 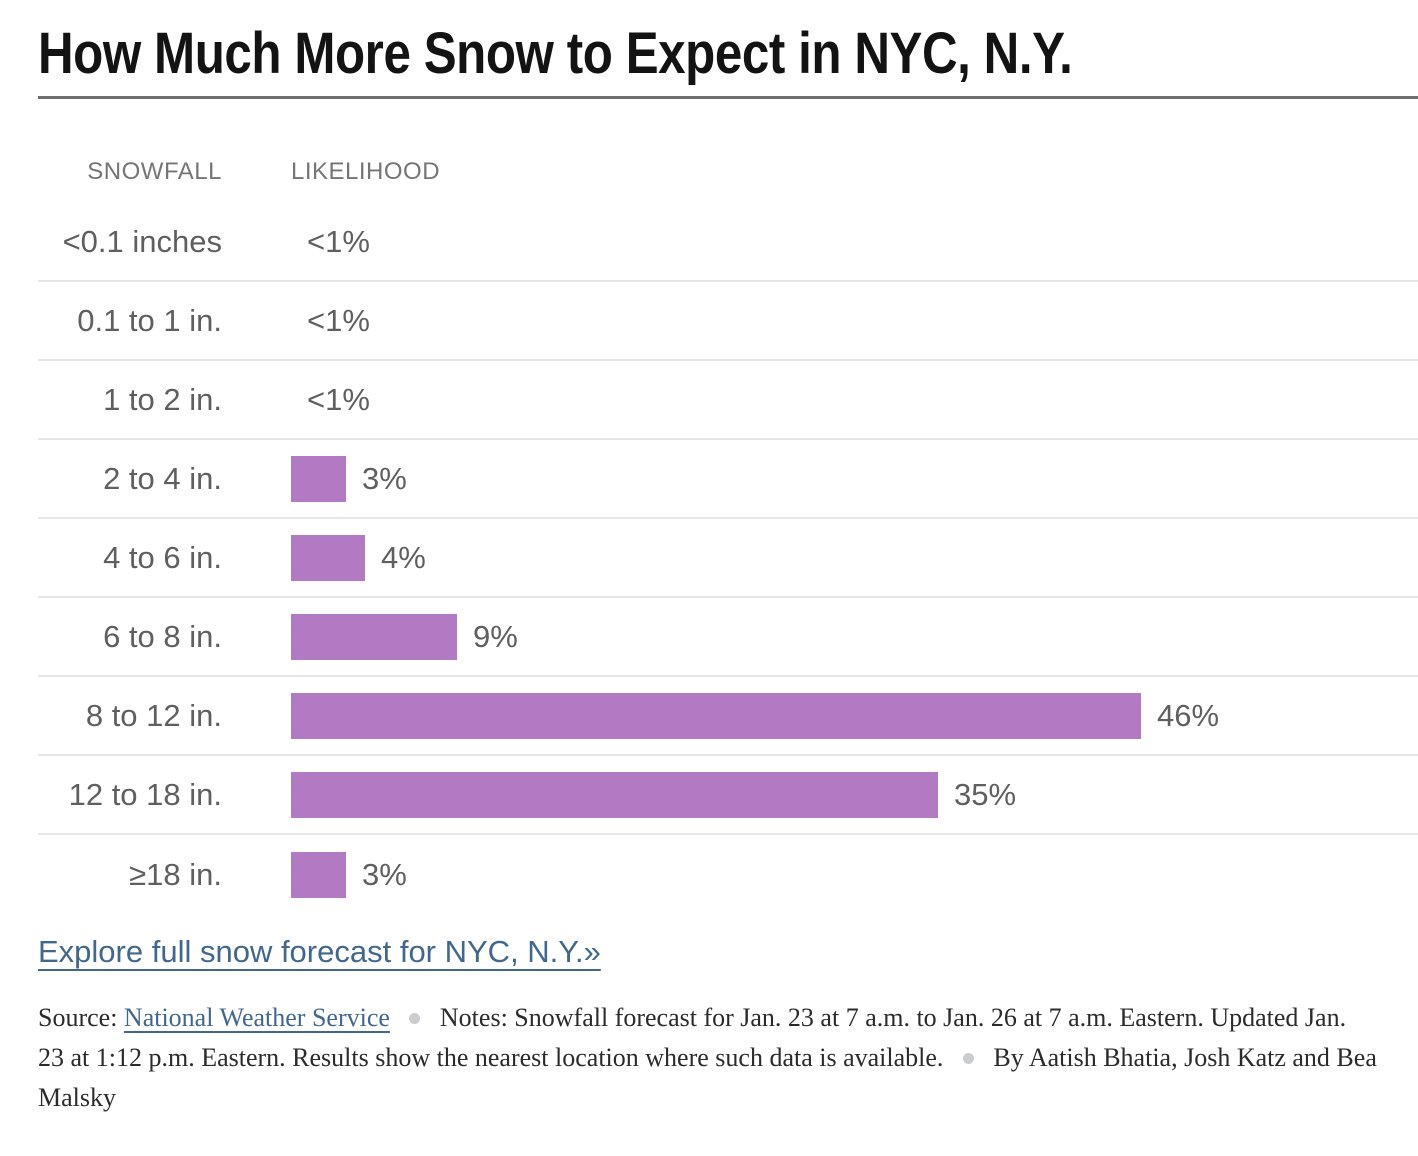 What do you see at coordinates (162, 636) in the screenshot?
I see `snowfall-label: 6 to 8 in.` at bounding box center [162, 636].